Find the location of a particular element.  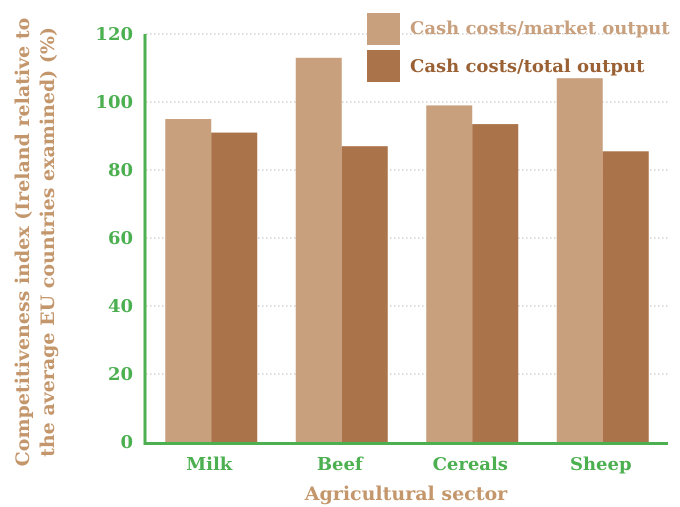

bar-sheep-total-output is located at coordinates (625, 297).